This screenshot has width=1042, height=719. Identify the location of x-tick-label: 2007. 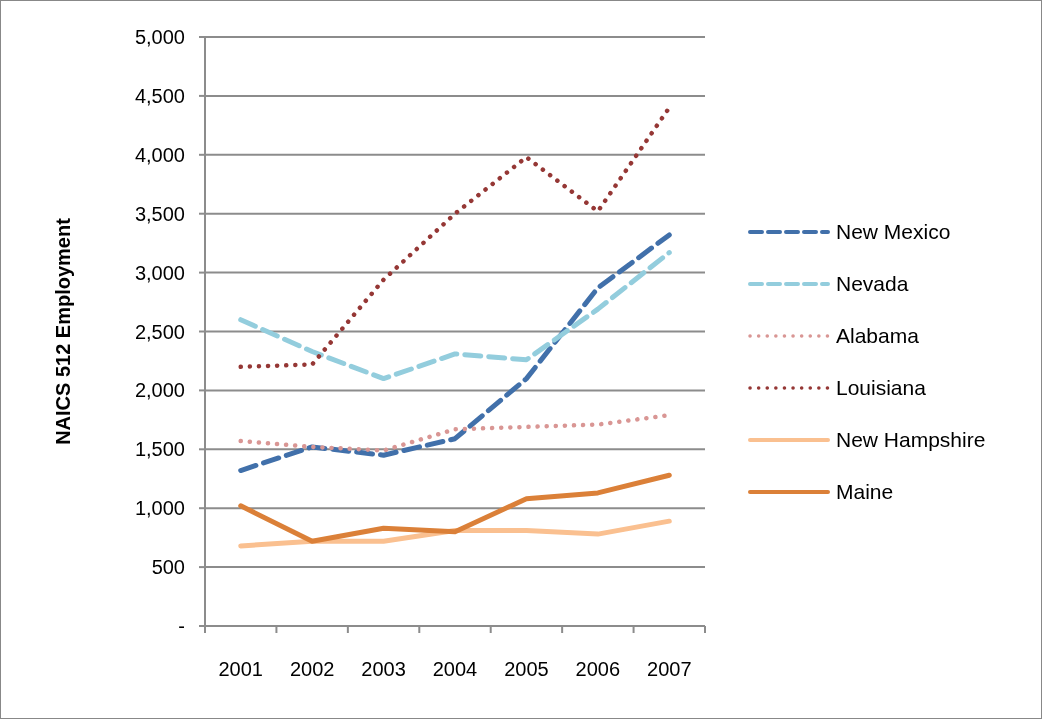
(669, 669).